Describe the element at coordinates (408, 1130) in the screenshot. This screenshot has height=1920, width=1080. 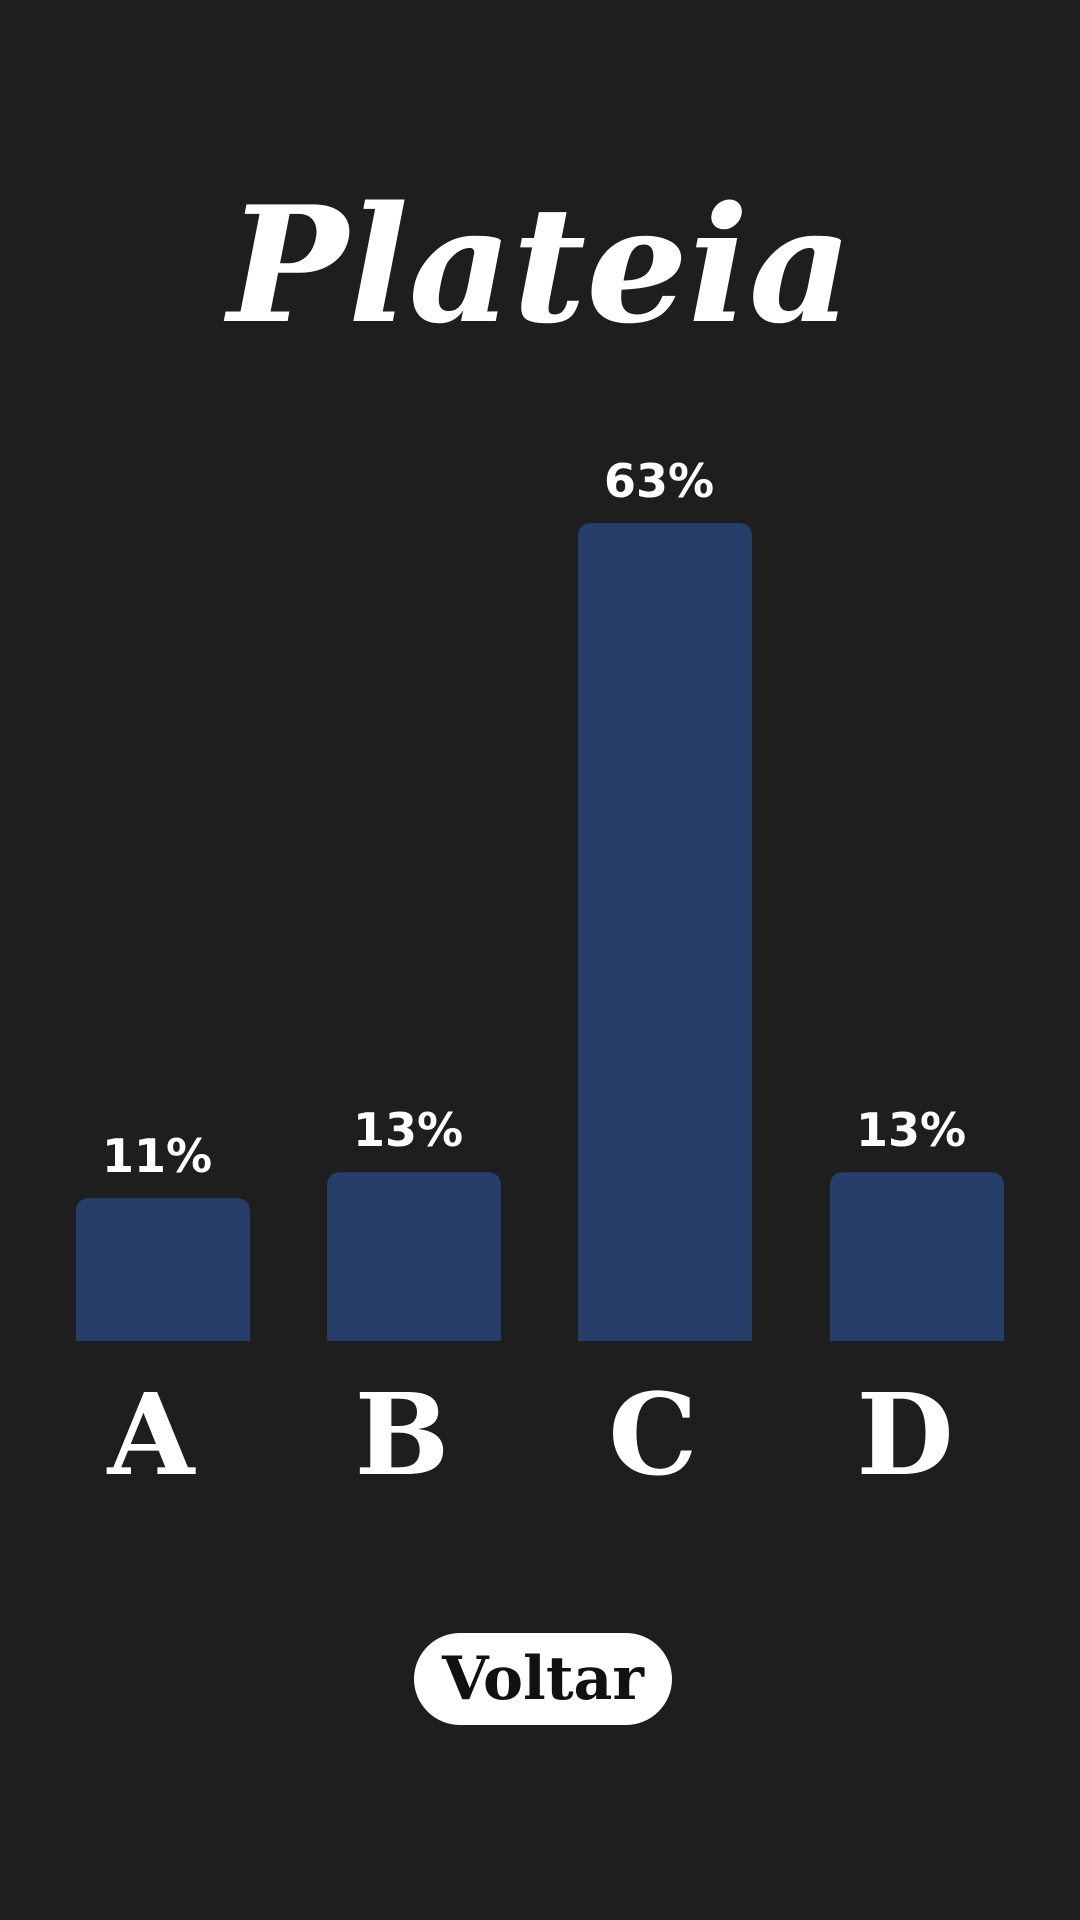
I see `value-label-b: 13%` at that location.